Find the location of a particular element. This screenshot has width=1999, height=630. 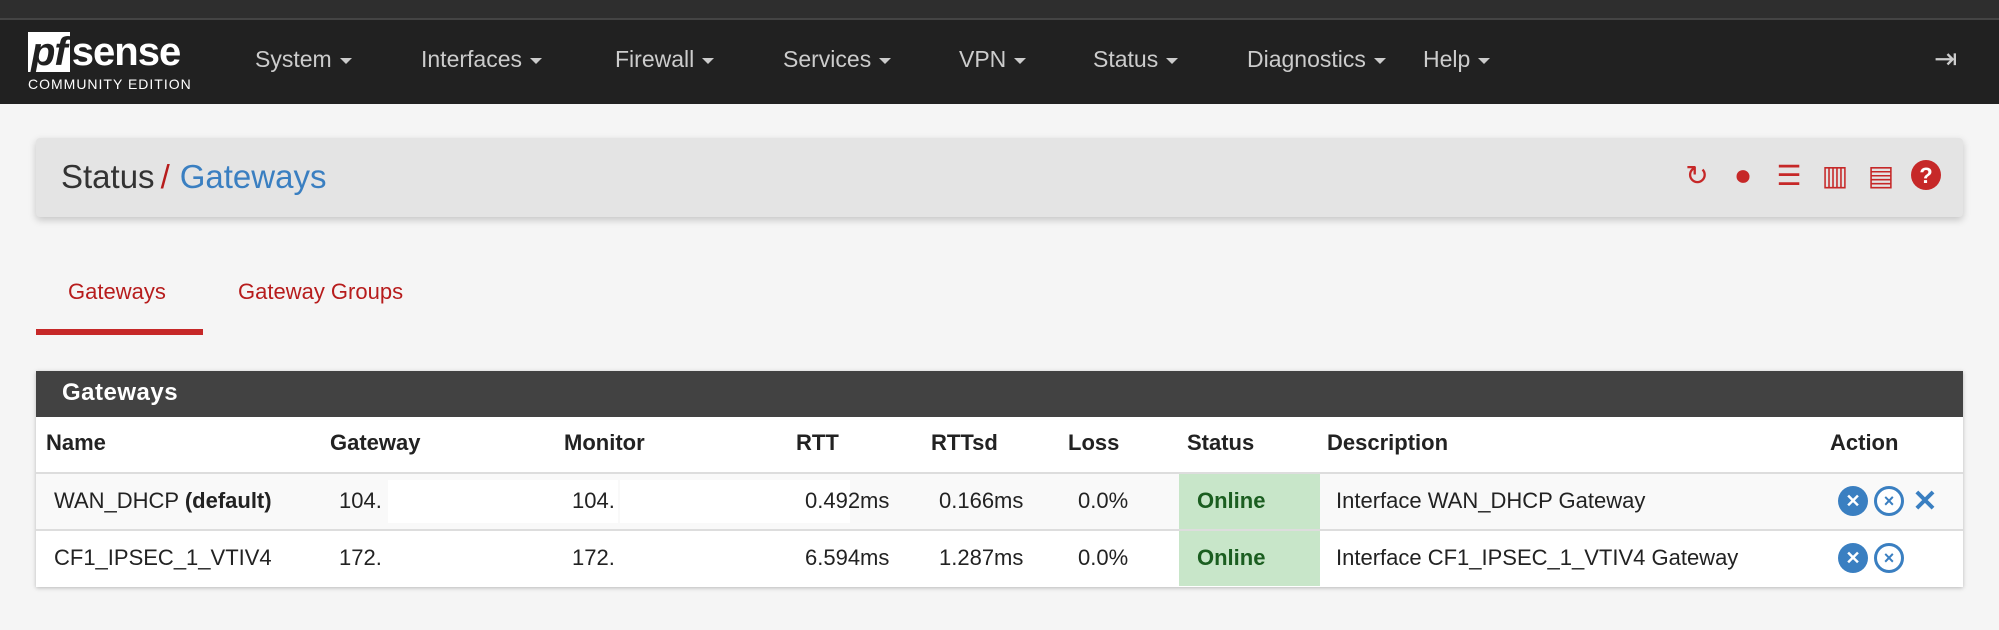

nav-vpn: VPN is located at coordinates (993, 59).